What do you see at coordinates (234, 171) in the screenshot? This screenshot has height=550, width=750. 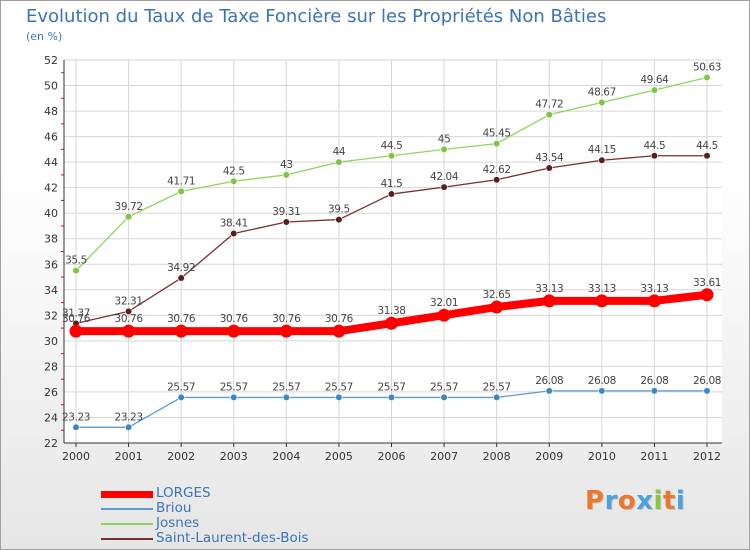 I see `data-label: 42.5` at bounding box center [234, 171].